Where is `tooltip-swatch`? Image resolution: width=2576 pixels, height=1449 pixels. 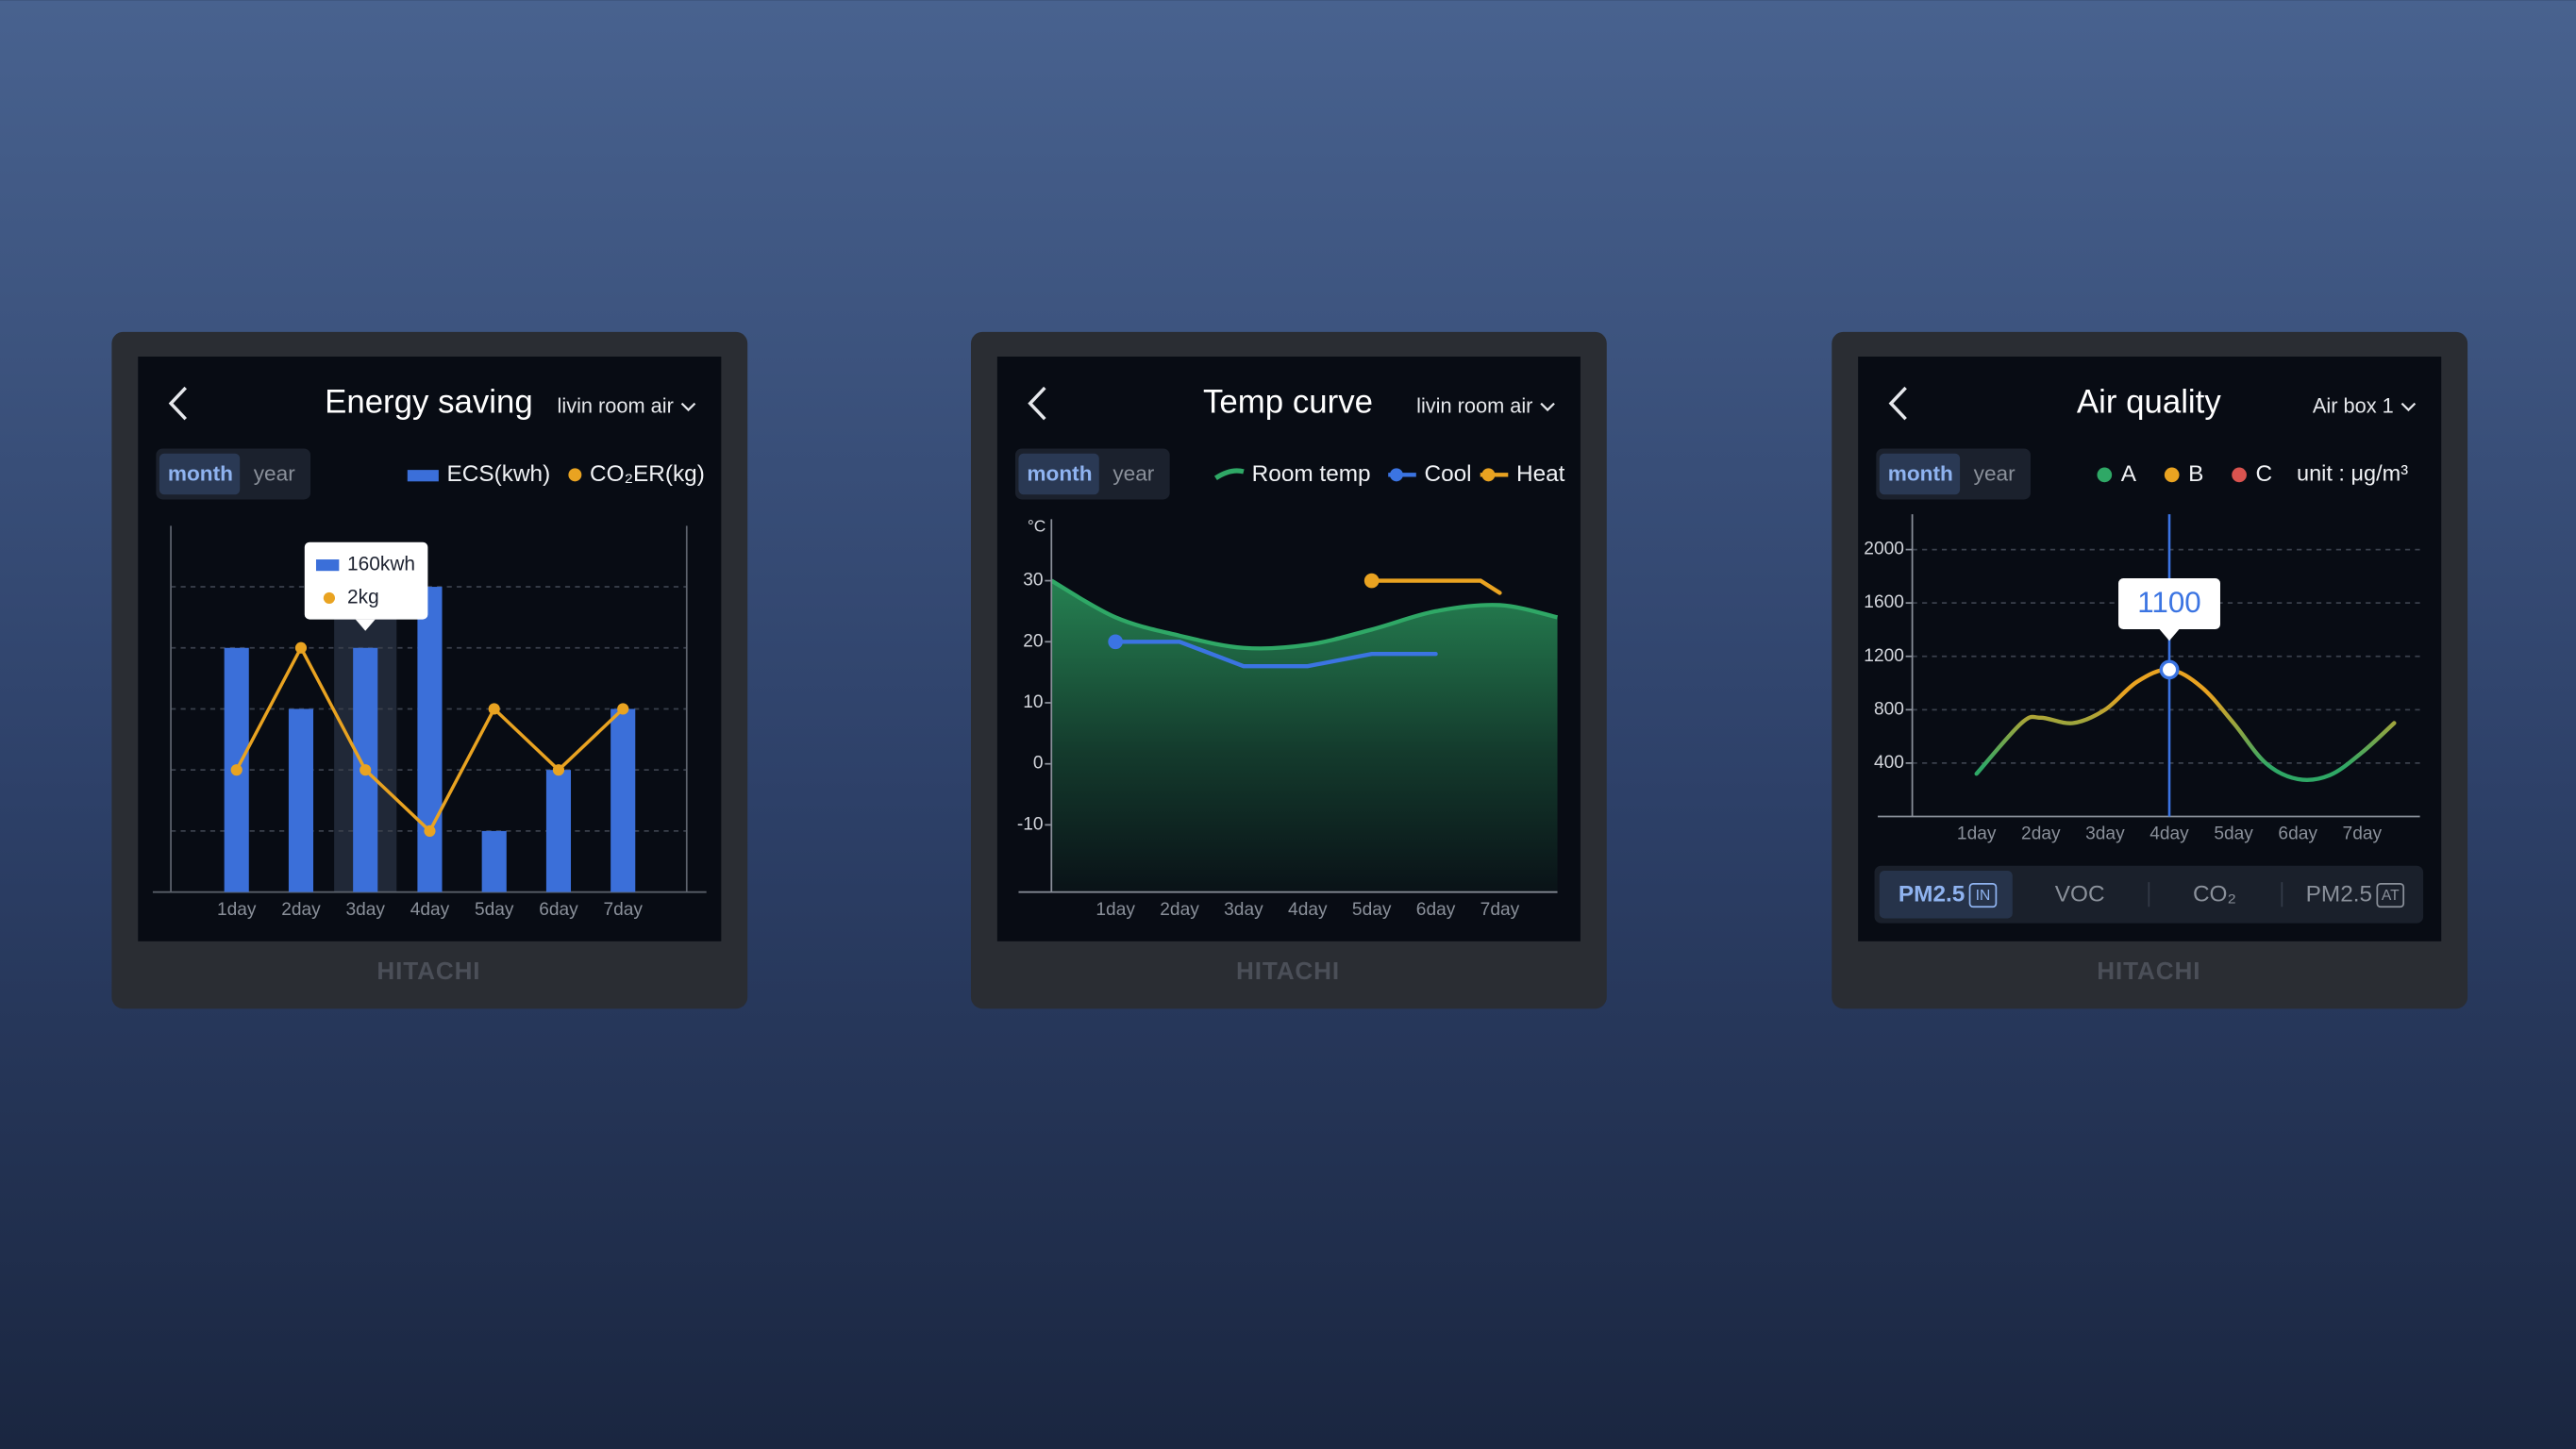 tooltip-swatch is located at coordinates (327, 566).